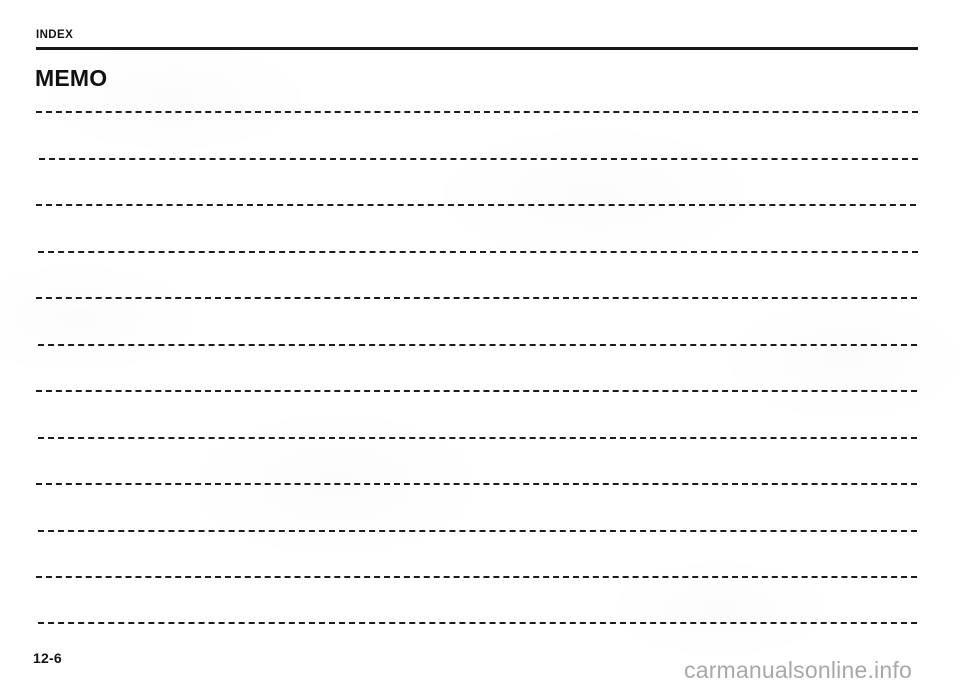 This screenshot has width=960, height=692. I want to click on watermark: carmanualsonline.info, so click(798, 670).